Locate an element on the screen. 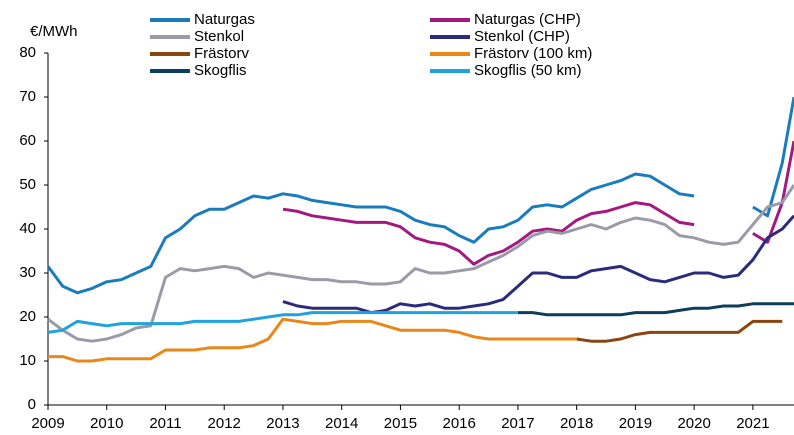  y-tick-label: 0 is located at coordinates (32, 404).